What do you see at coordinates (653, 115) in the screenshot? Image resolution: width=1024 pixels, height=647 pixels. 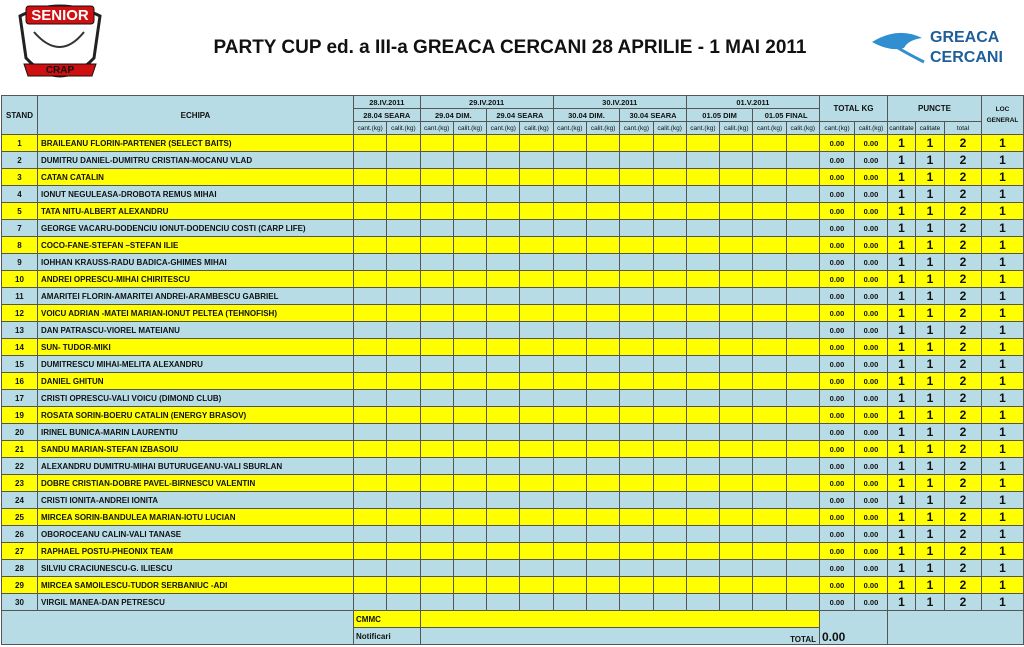 I see `header-session: 30.04 SEARA` at bounding box center [653, 115].